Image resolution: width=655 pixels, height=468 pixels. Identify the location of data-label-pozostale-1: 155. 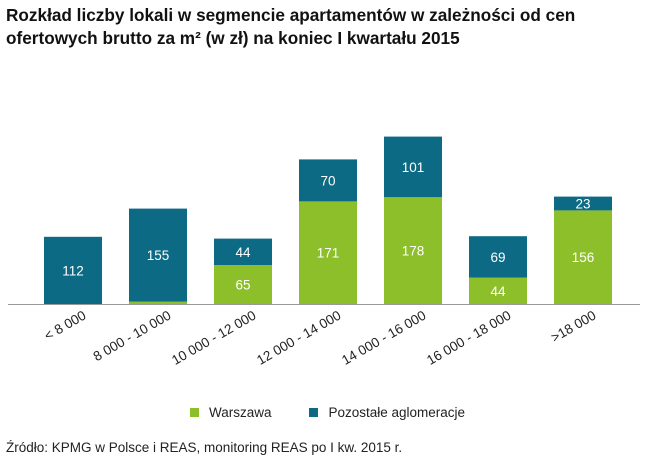
(158, 255).